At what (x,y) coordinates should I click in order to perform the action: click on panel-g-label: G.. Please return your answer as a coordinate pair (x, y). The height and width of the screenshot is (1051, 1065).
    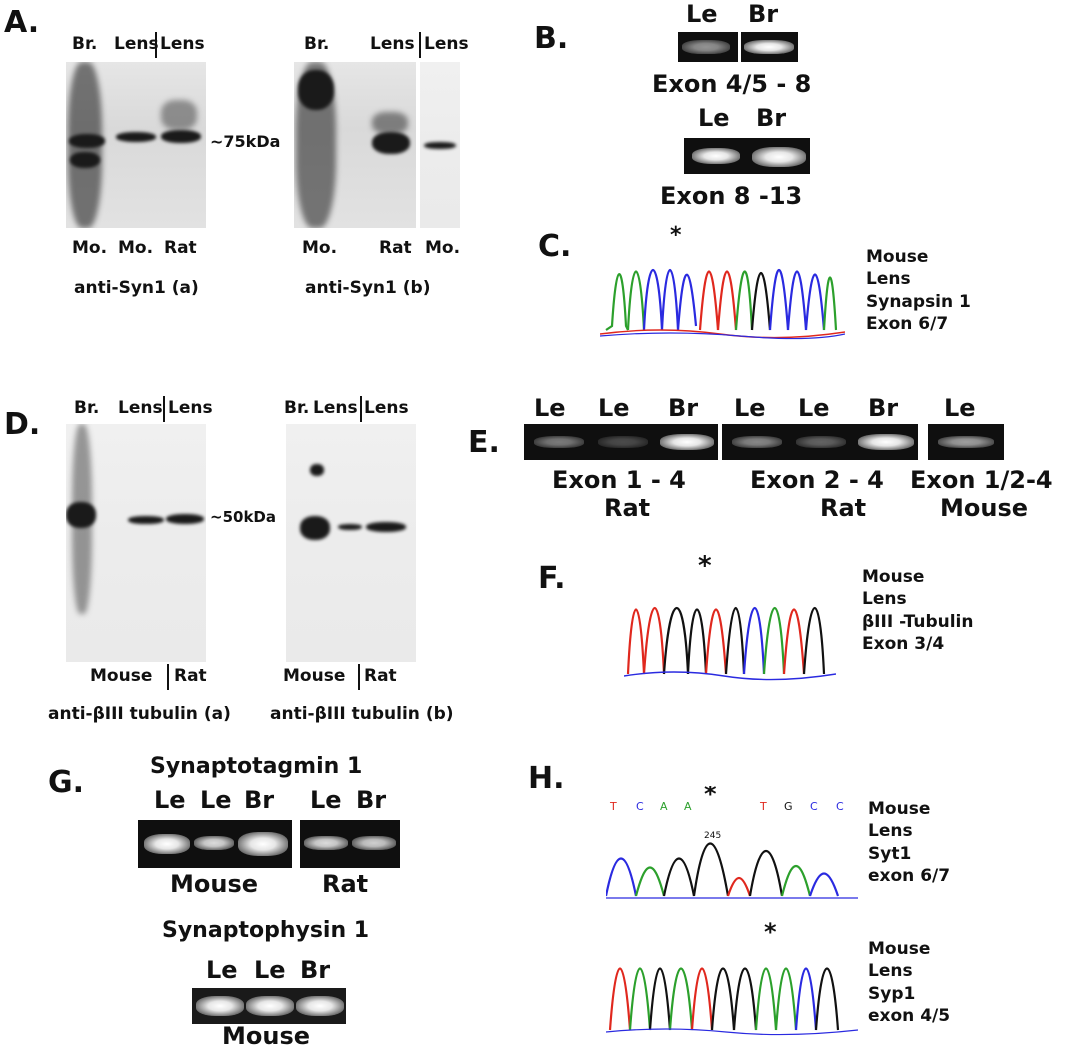
    Looking at the image, I should click on (66, 782).